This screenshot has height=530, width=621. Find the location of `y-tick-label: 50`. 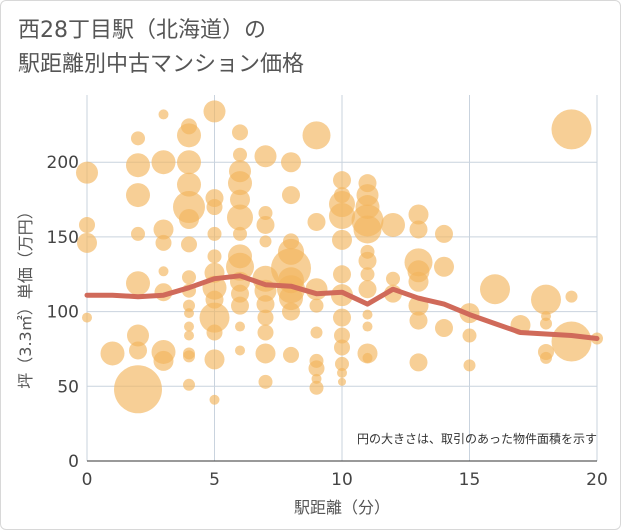

y-tick-label: 50 is located at coordinates (68, 387).